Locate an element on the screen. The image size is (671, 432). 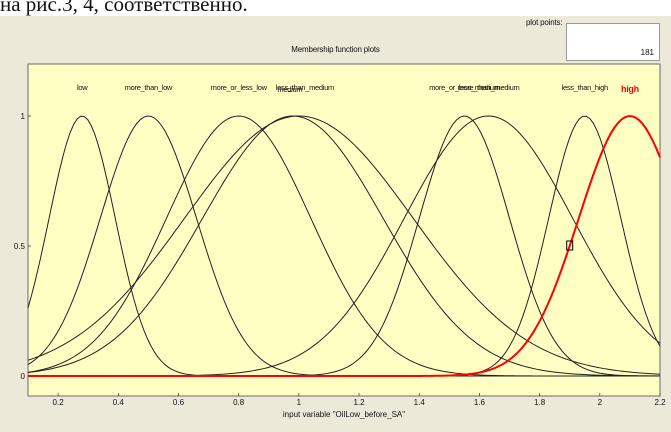
mf-label-medium: medium is located at coordinates (289, 89).